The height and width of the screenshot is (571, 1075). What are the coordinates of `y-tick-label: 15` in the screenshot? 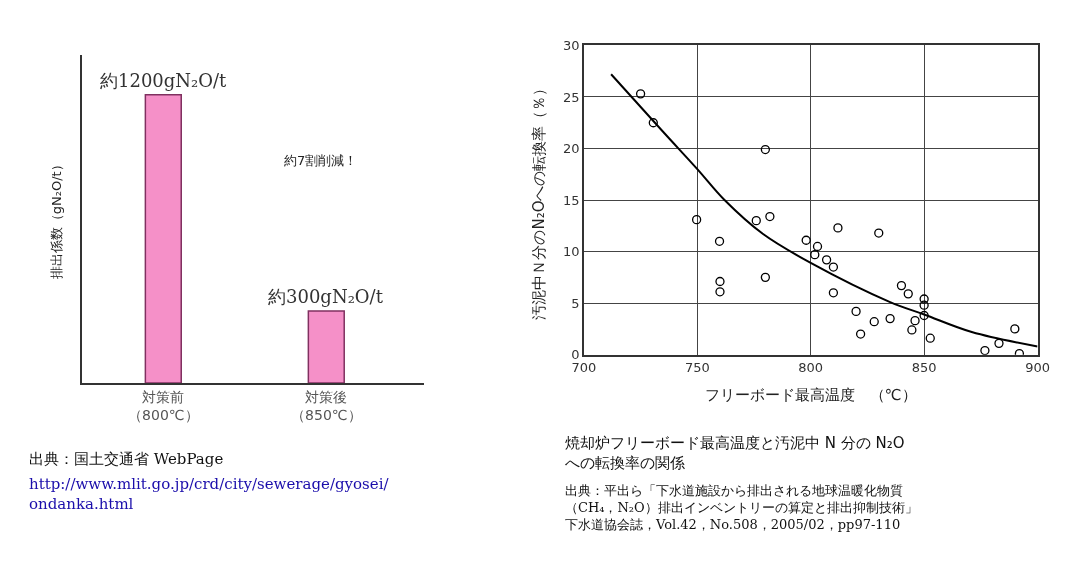 It's located at (571, 200).